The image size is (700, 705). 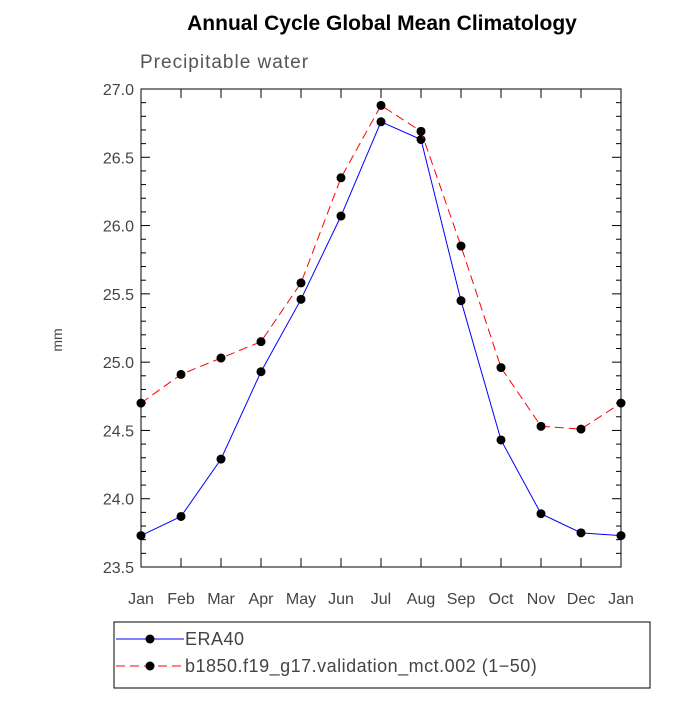 What do you see at coordinates (118, 227) in the screenshot?
I see `y-tick-label: 26.0` at bounding box center [118, 227].